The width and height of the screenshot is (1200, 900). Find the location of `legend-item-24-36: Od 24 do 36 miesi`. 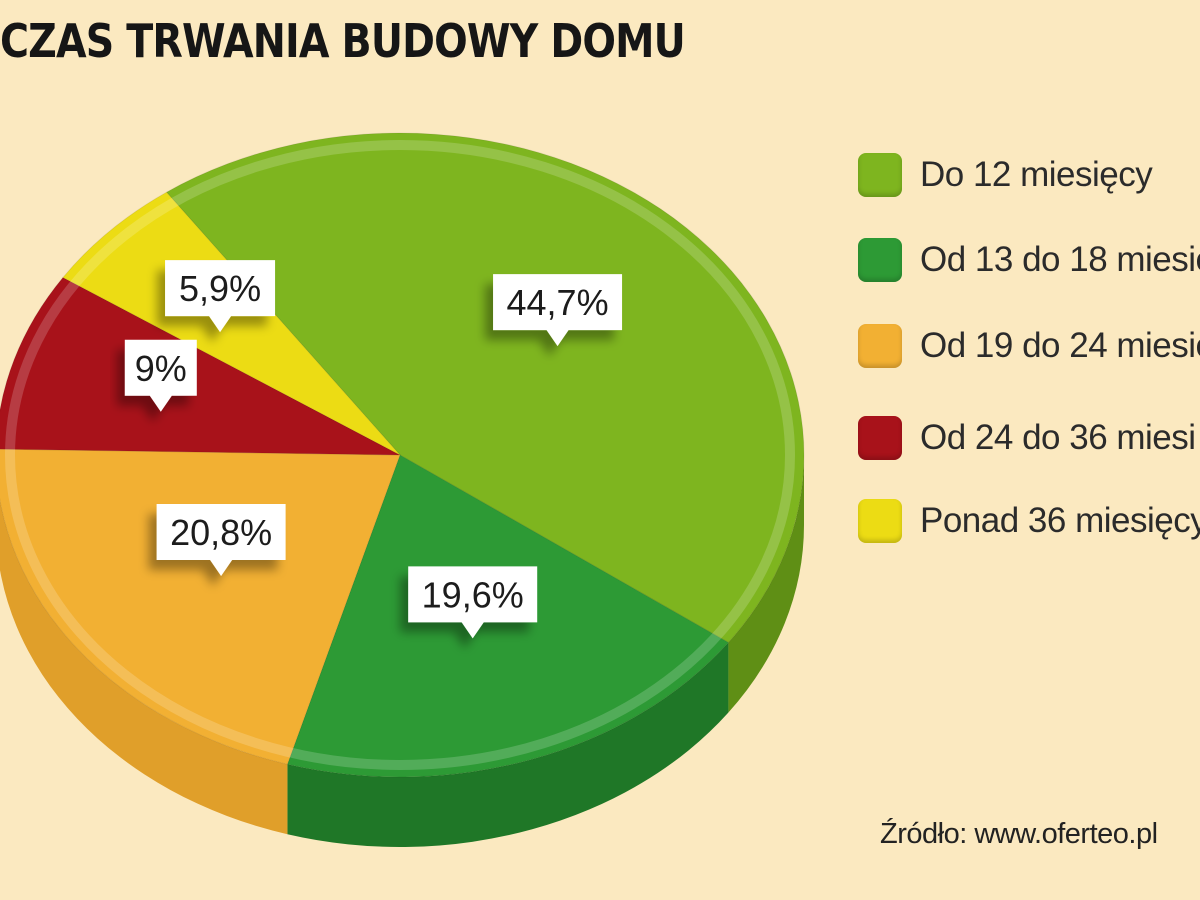

legend-item-24-36: Od 24 do 36 miesi is located at coordinates (1027, 438).